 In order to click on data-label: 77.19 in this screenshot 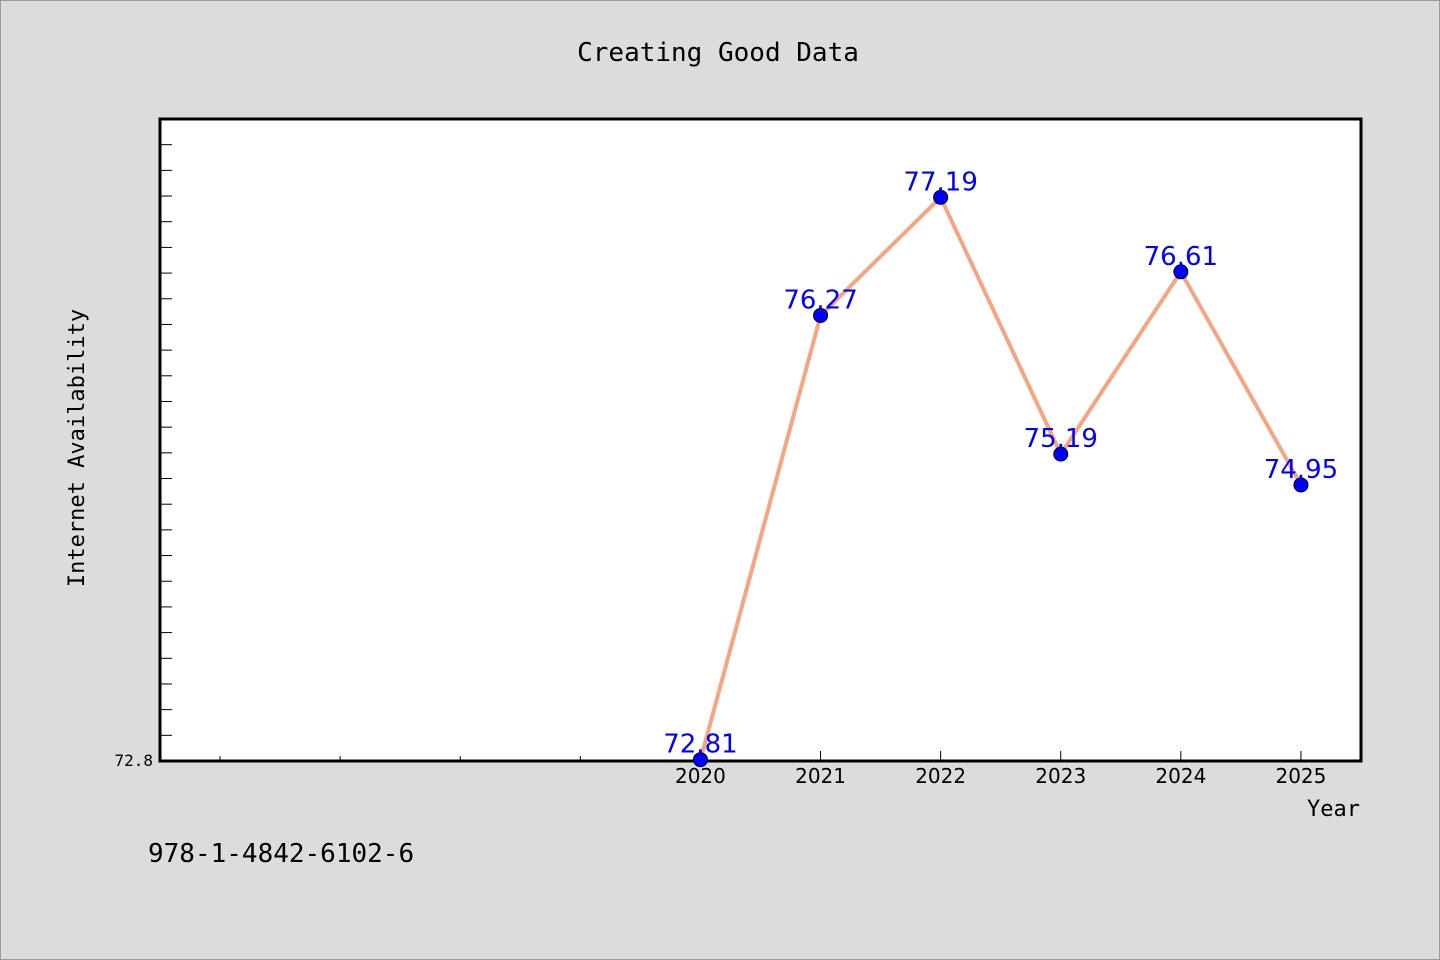, I will do `click(940, 182)`.